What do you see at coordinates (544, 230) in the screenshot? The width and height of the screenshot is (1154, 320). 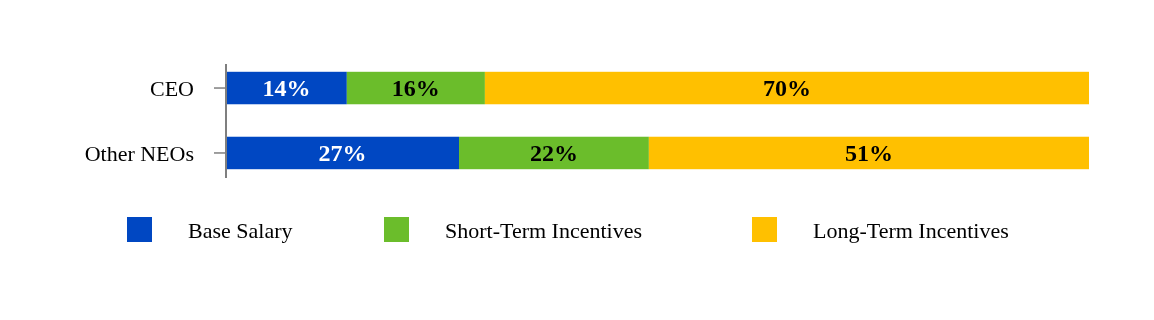 I see `legend-label: Short-Term Incentives` at bounding box center [544, 230].